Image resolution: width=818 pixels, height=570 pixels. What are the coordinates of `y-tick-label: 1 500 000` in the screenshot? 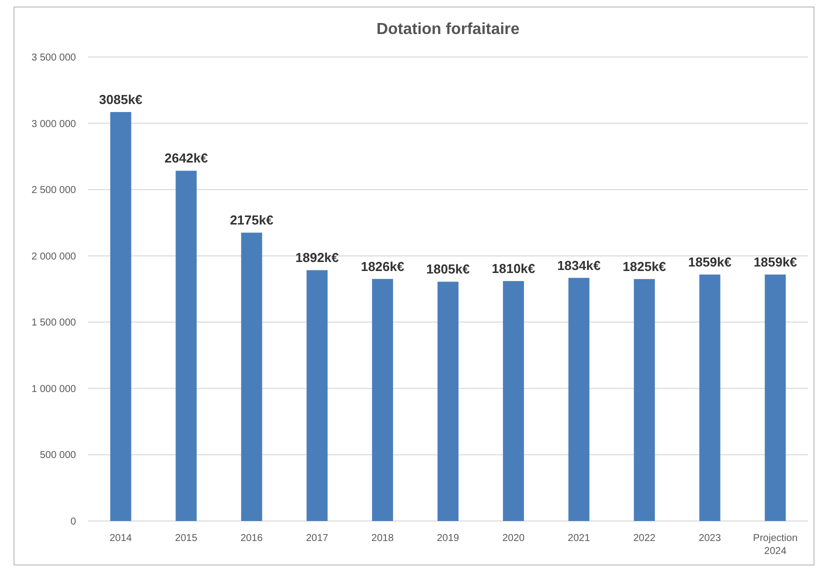 It's located at (54, 323).